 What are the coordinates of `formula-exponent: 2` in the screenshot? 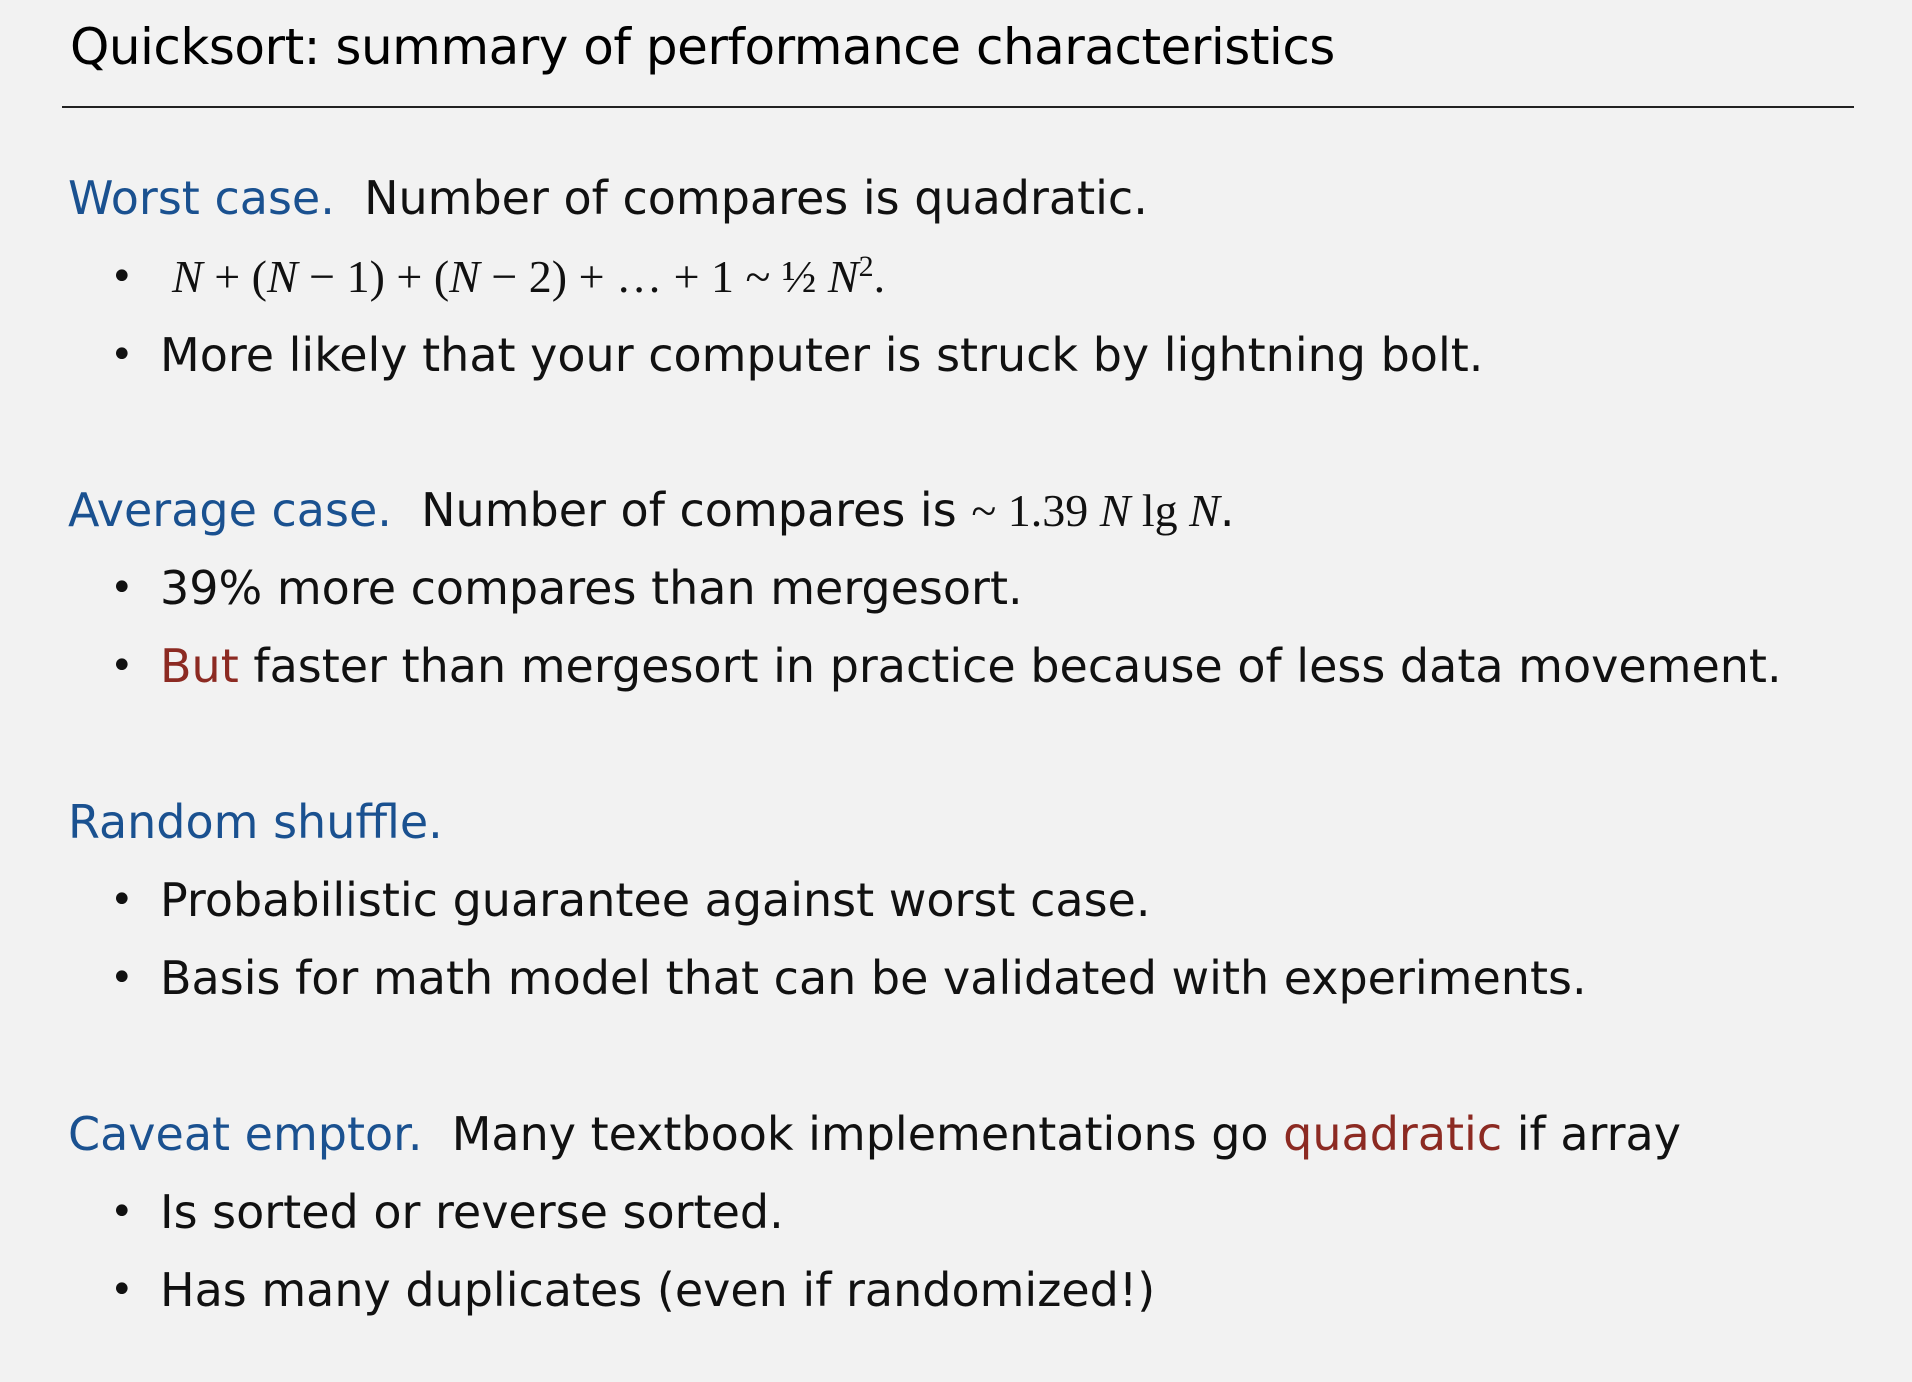 It's located at (866, 266).